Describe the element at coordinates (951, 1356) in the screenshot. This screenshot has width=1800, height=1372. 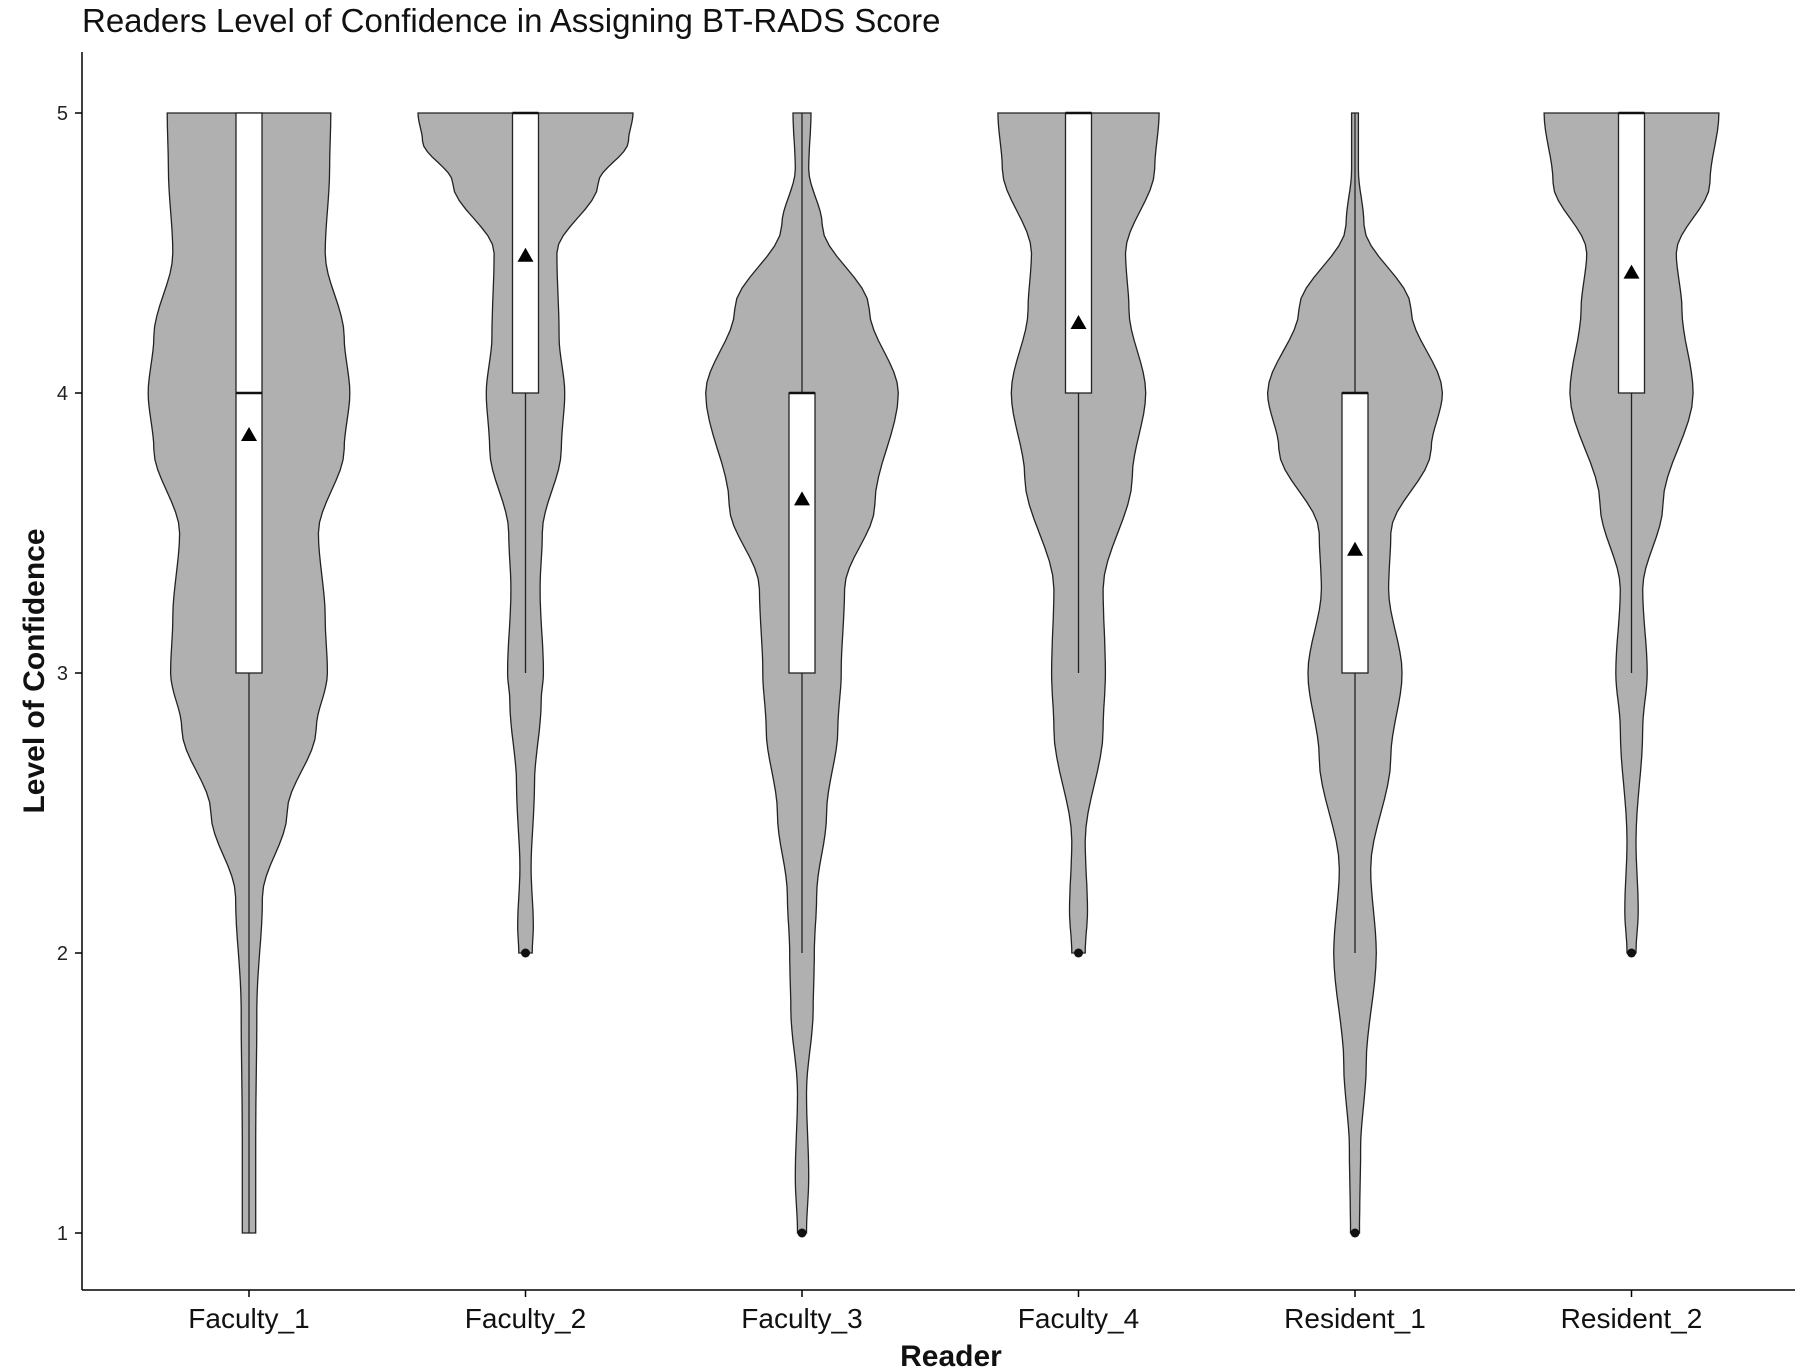
I see `x-axis-title: Reader` at that location.